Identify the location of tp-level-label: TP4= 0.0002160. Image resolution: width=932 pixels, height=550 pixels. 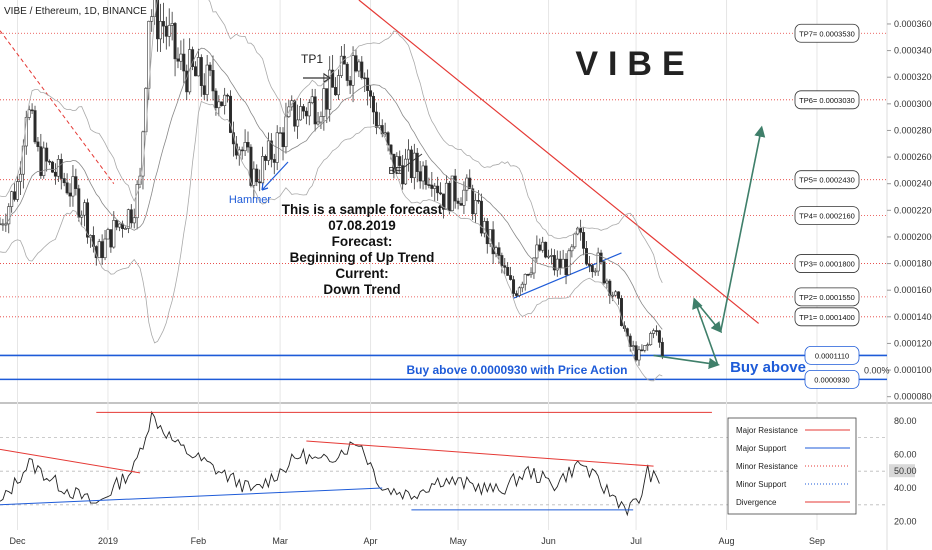
(827, 216).